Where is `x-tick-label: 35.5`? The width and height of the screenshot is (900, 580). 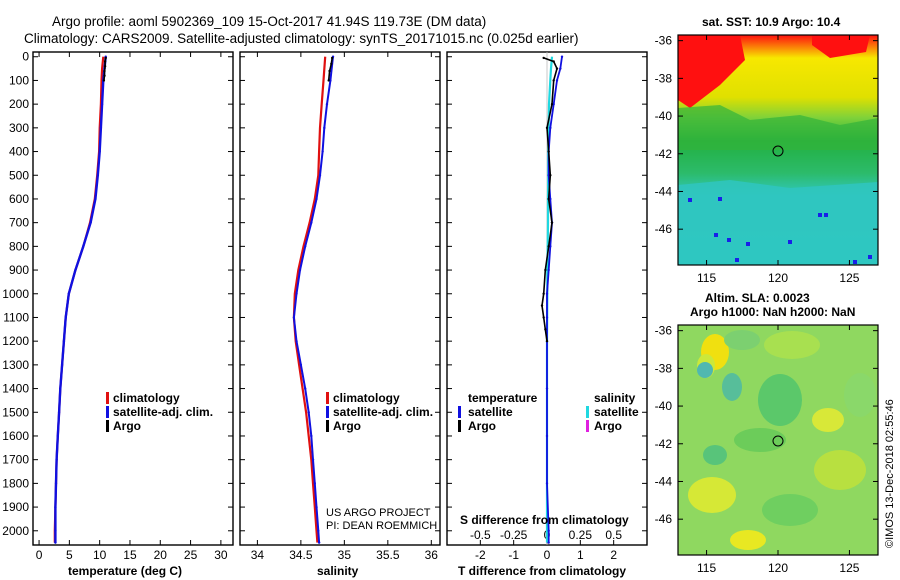 x-tick-label: 35.5 is located at coordinates (388, 555).